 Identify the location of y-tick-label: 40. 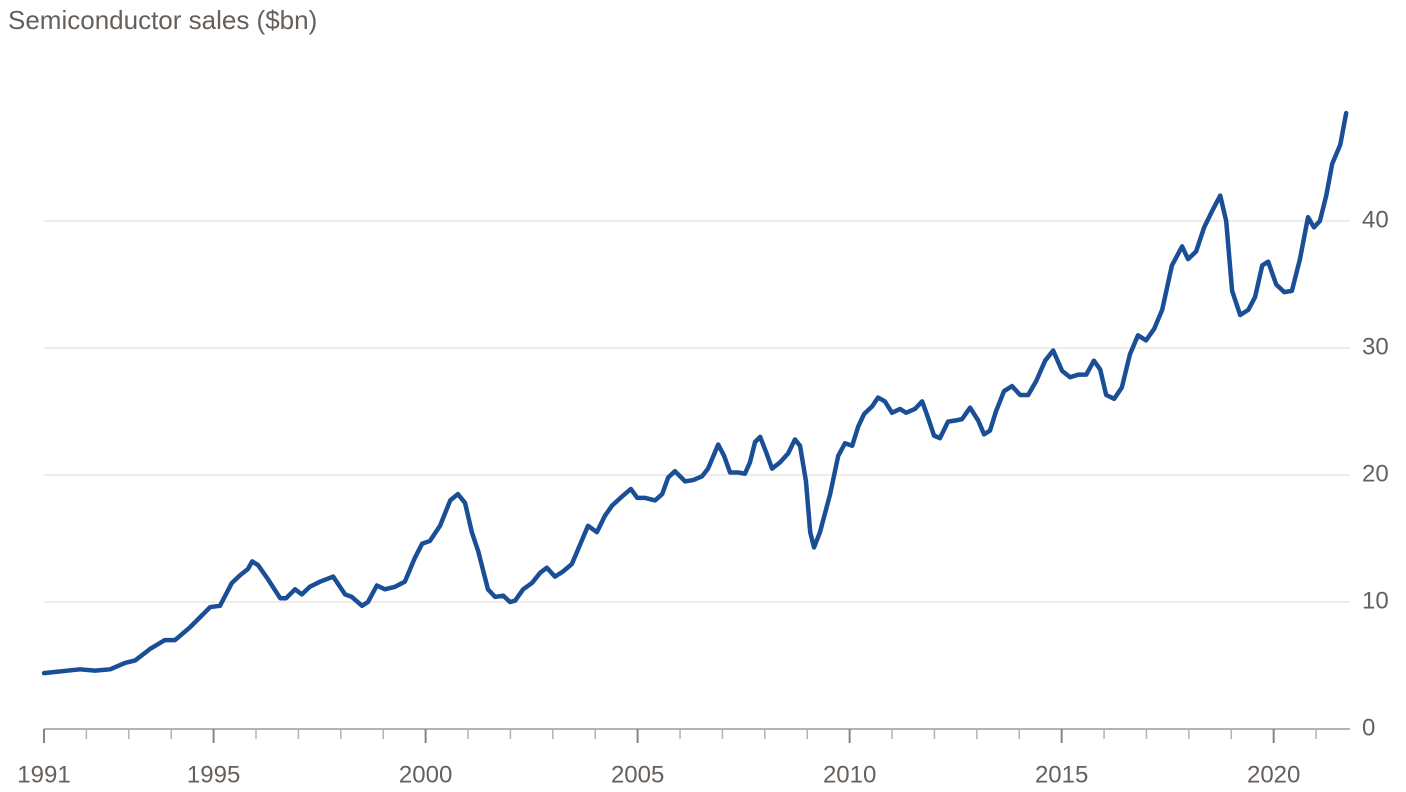
(1375, 219).